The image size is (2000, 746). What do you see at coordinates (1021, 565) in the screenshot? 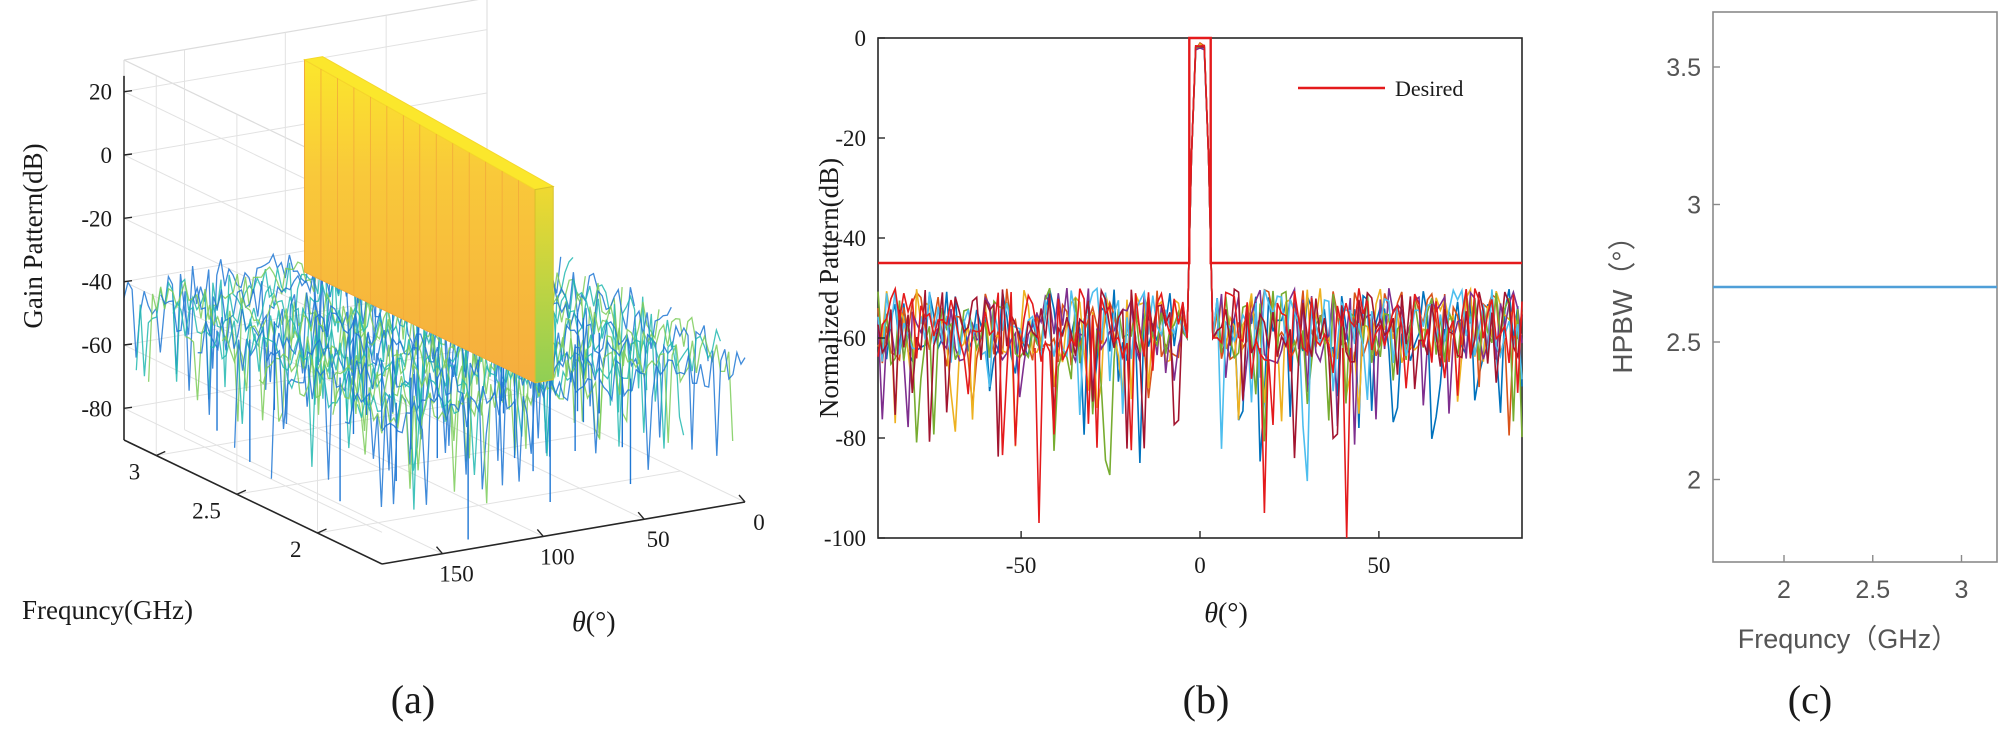
I see `panel-b-xtick-label: -50` at bounding box center [1021, 565].